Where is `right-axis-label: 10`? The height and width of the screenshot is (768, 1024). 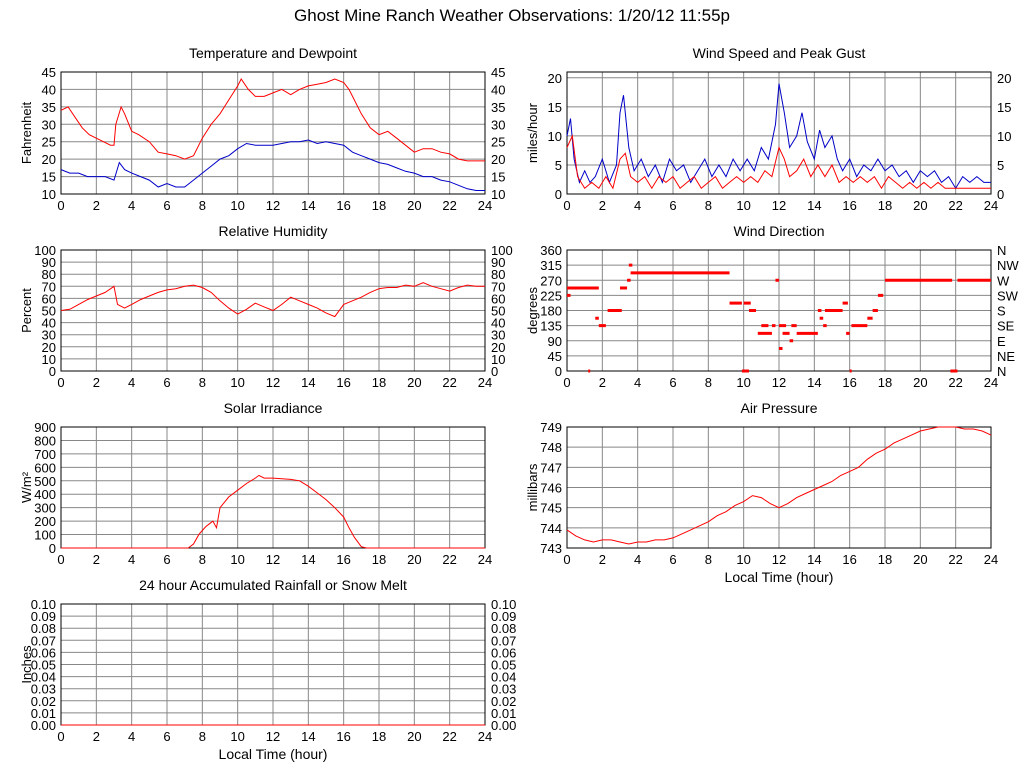
right-axis-label: 10 is located at coordinates (498, 359).